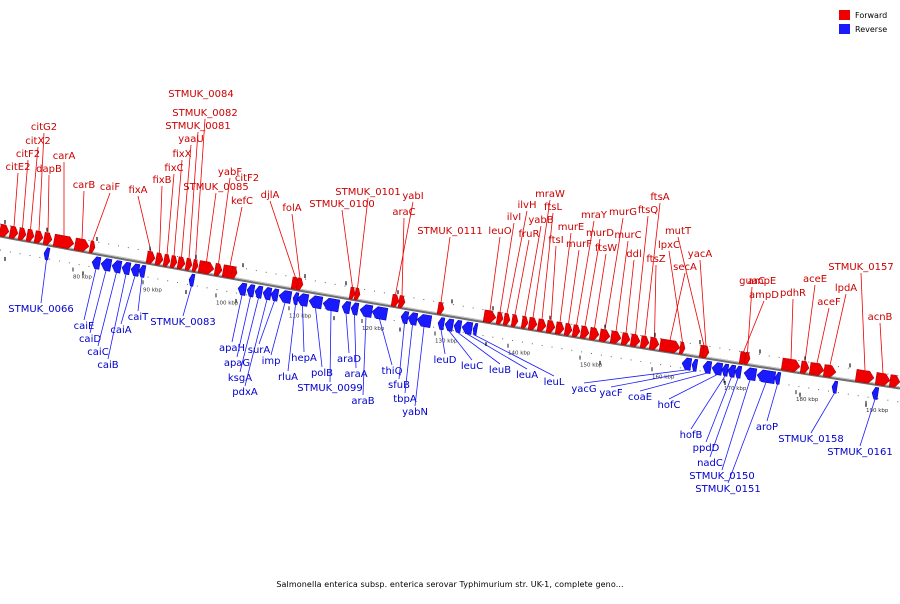 Image resolution: width=900 pixels, height=604 pixels. I want to click on gene-leader-leul, so click(514, 355).